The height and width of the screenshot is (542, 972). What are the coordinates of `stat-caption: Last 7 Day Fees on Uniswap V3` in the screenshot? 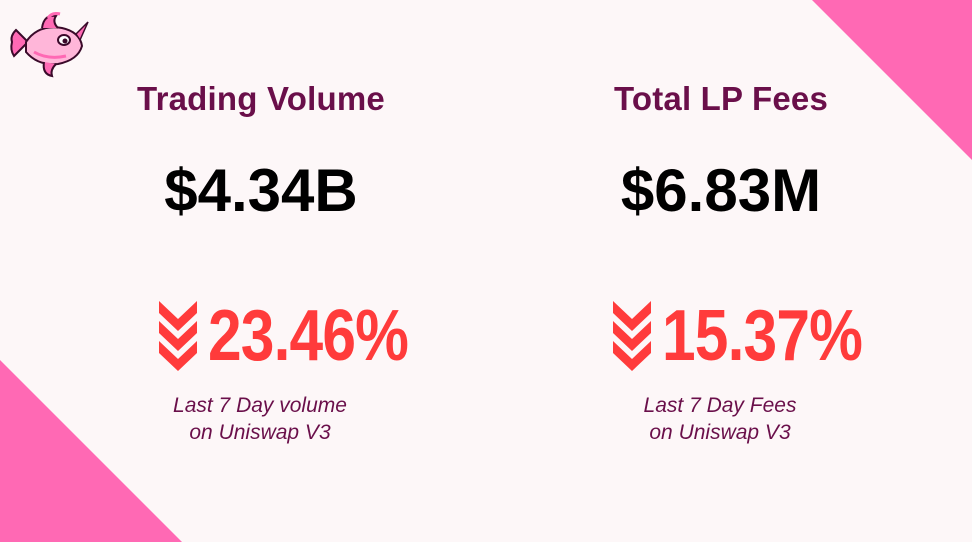 It's located at (720, 419).